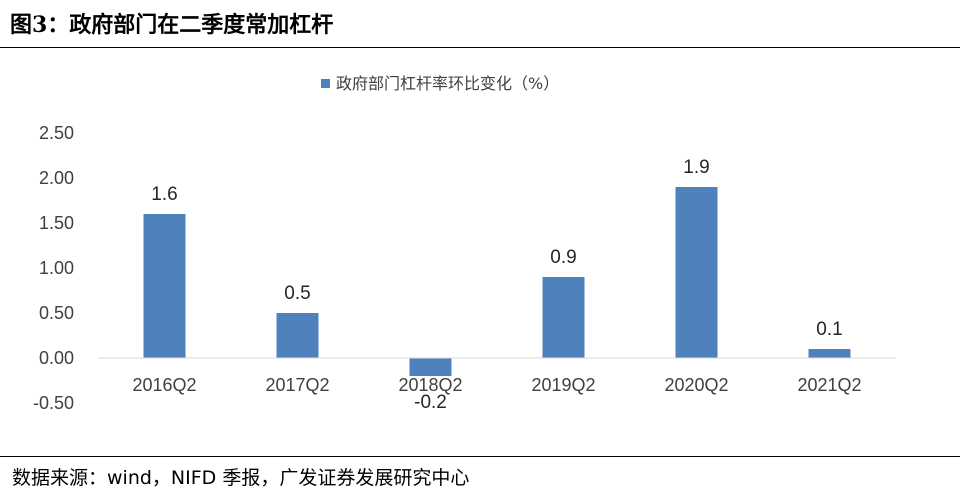 The width and height of the screenshot is (976, 501). Describe the element at coordinates (696, 272) in the screenshot. I see `bar-2020Q2` at that location.